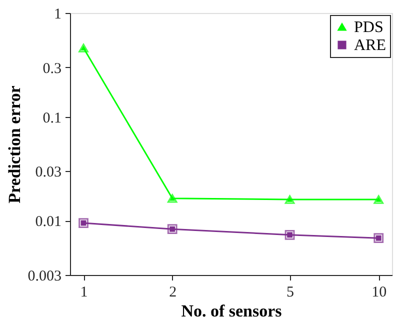 This screenshot has width=406, height=333. I want to click on y-tick-label: 0.3, so click(52, 68).